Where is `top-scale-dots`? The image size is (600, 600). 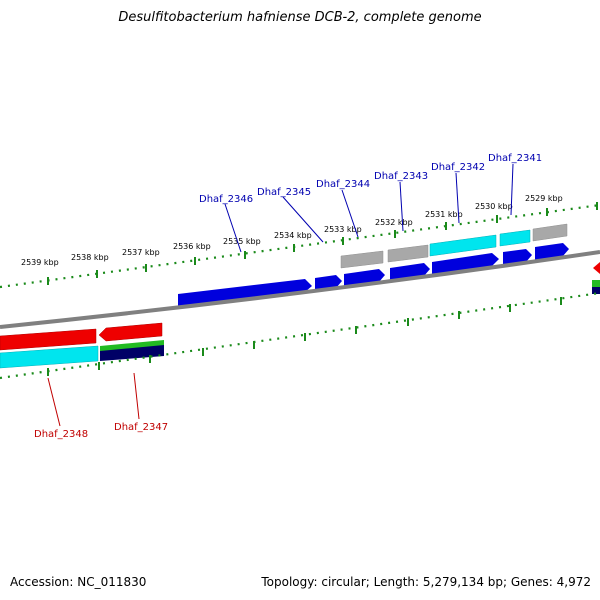
top-scale-dots is located at coordinates (300, 246).